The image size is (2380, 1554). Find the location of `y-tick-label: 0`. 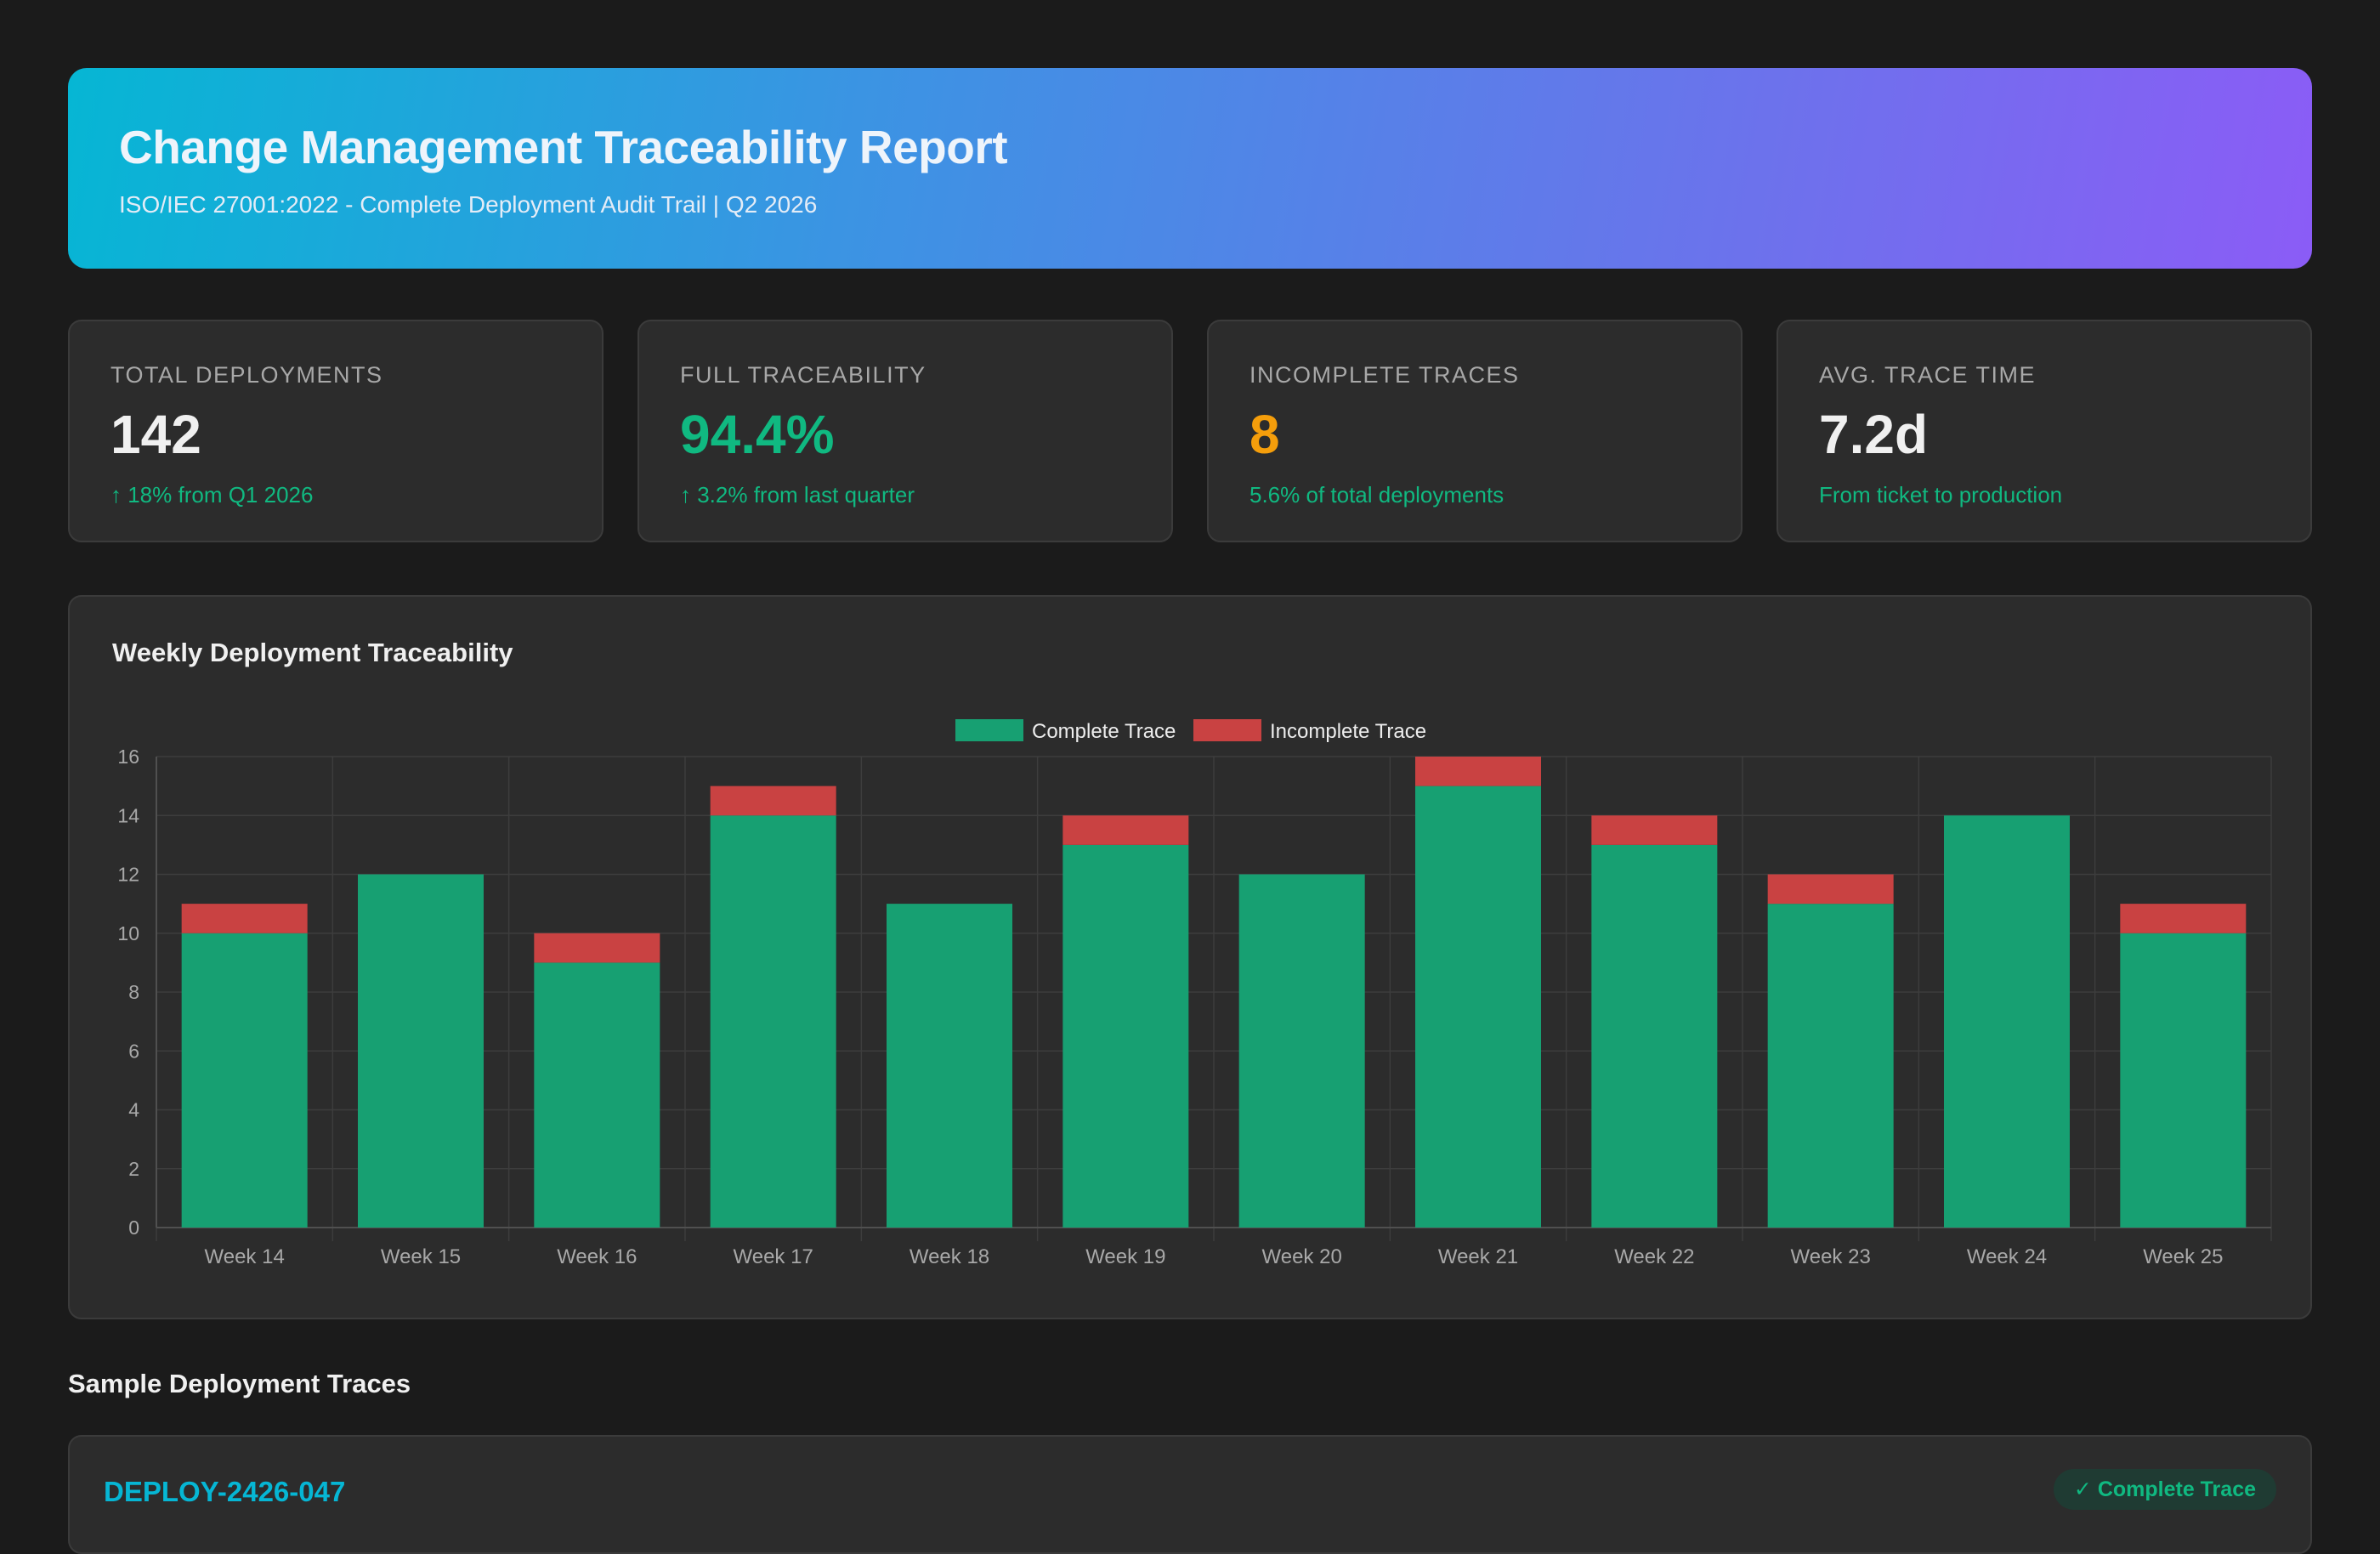

y-tick-label: 0 is located at coordinates (133, 1228).